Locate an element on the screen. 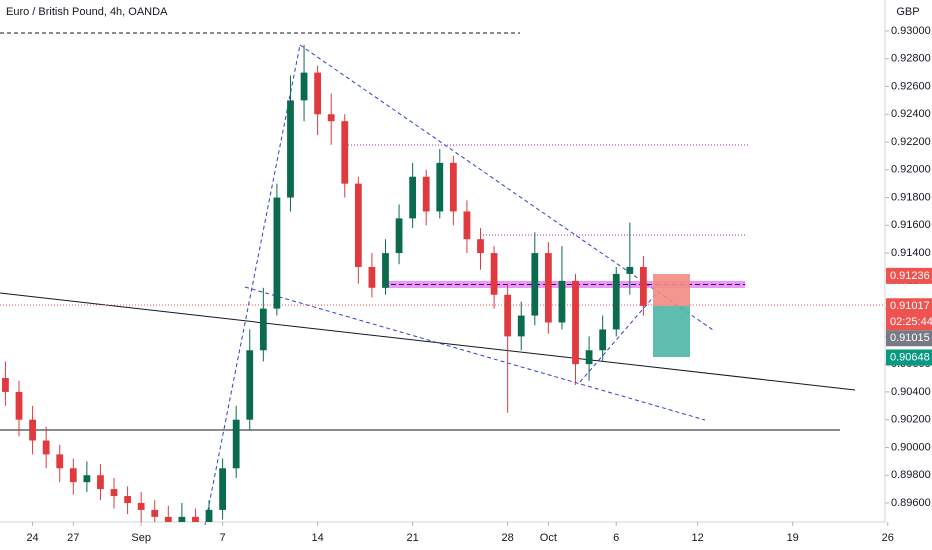 This screenshot has height=550, width=932. price-label-text: 0.91236 is located at coordinates (910, 276).